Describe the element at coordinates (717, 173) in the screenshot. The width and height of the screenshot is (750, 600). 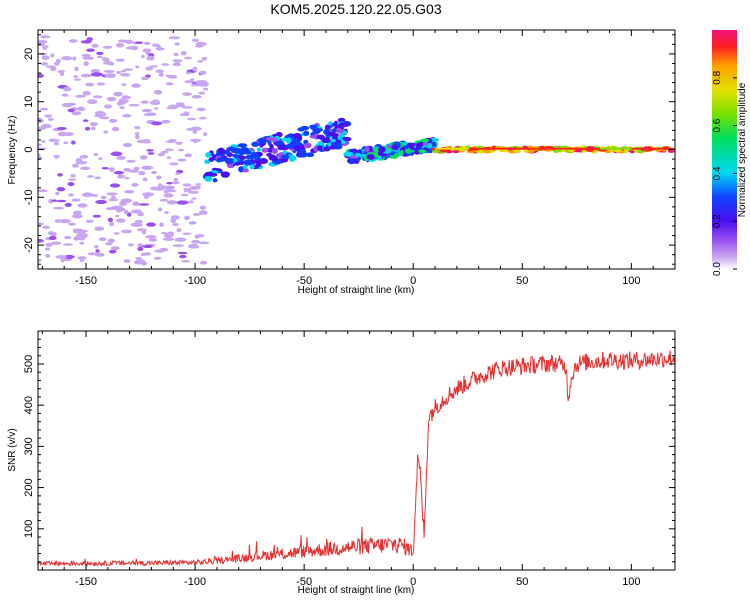
I see `colorbar-tick-label: 0.4` at that location.